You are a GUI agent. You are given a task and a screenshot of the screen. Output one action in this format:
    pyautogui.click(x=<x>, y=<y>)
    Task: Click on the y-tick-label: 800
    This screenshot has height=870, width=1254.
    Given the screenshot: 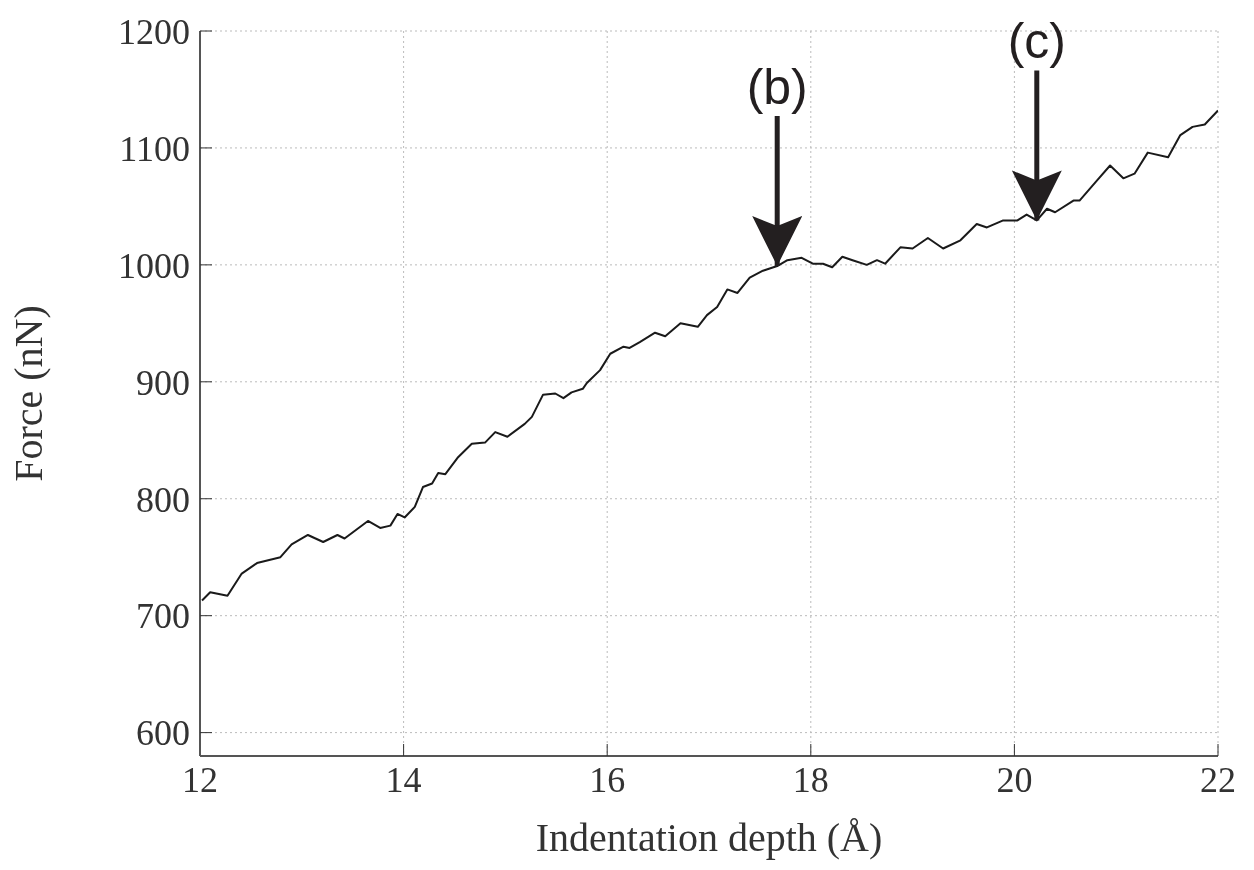 What is the action you would take?
    pyautogui.click(x=163, y=499)
    